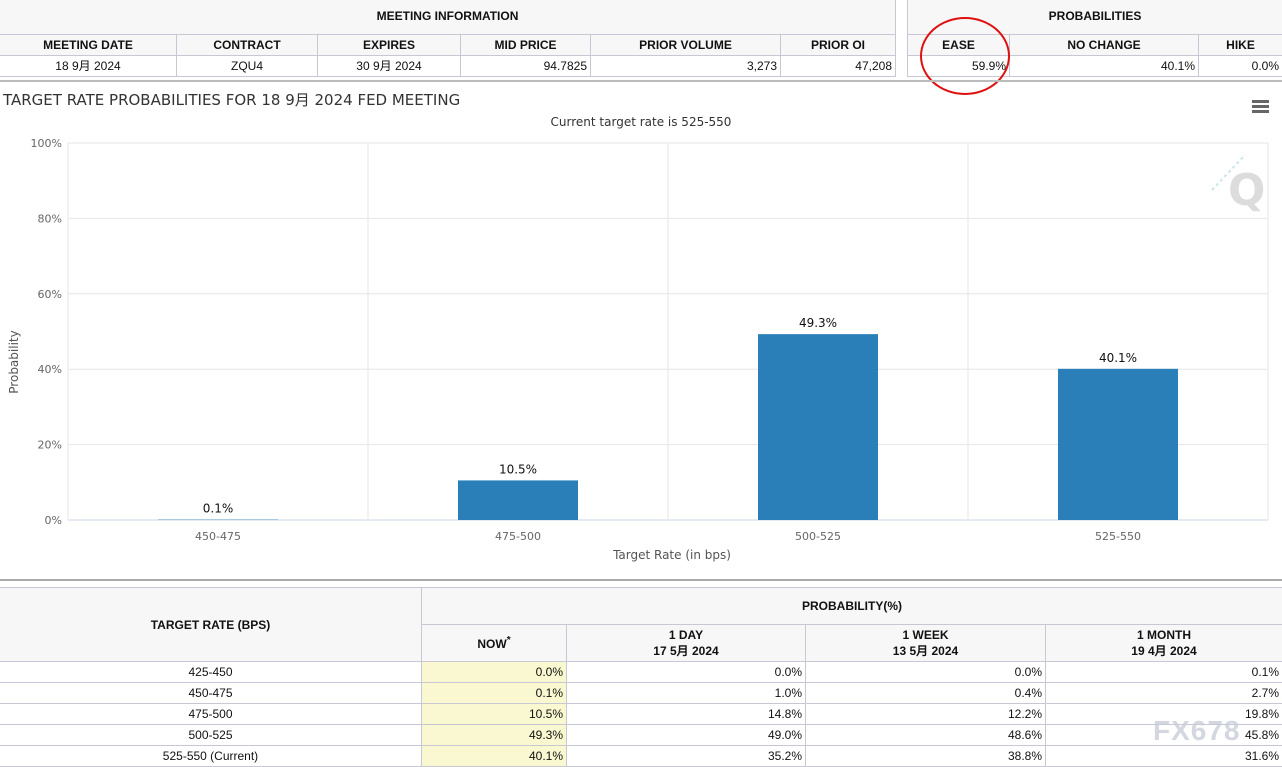 The height and width of the screenshot is (767, 1282). I want to click on col-target-rate: TARGET RATE (BPS), so click(211, 624).